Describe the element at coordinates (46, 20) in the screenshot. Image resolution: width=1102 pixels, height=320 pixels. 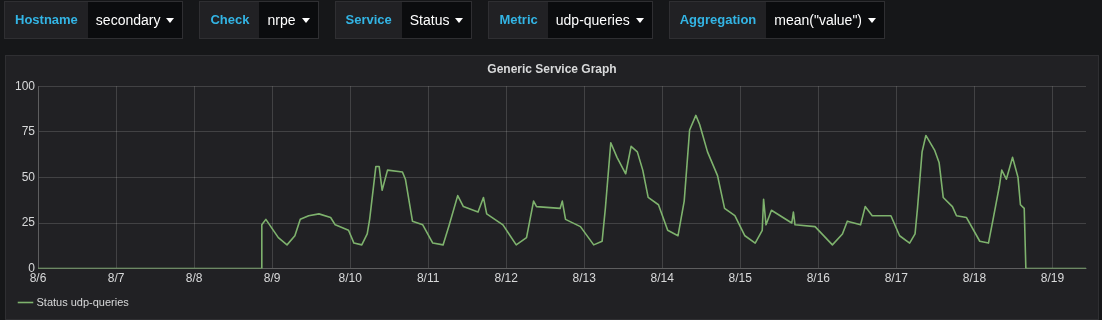
I see `text: Hostname` at that location.